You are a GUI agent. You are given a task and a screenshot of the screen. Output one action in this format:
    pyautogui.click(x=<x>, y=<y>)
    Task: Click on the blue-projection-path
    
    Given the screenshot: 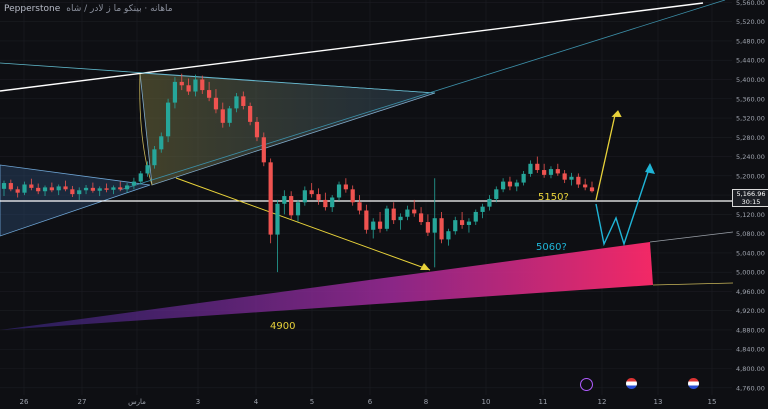 What is the action you would take?
    pyautogui.click(x=623, y=206)
    